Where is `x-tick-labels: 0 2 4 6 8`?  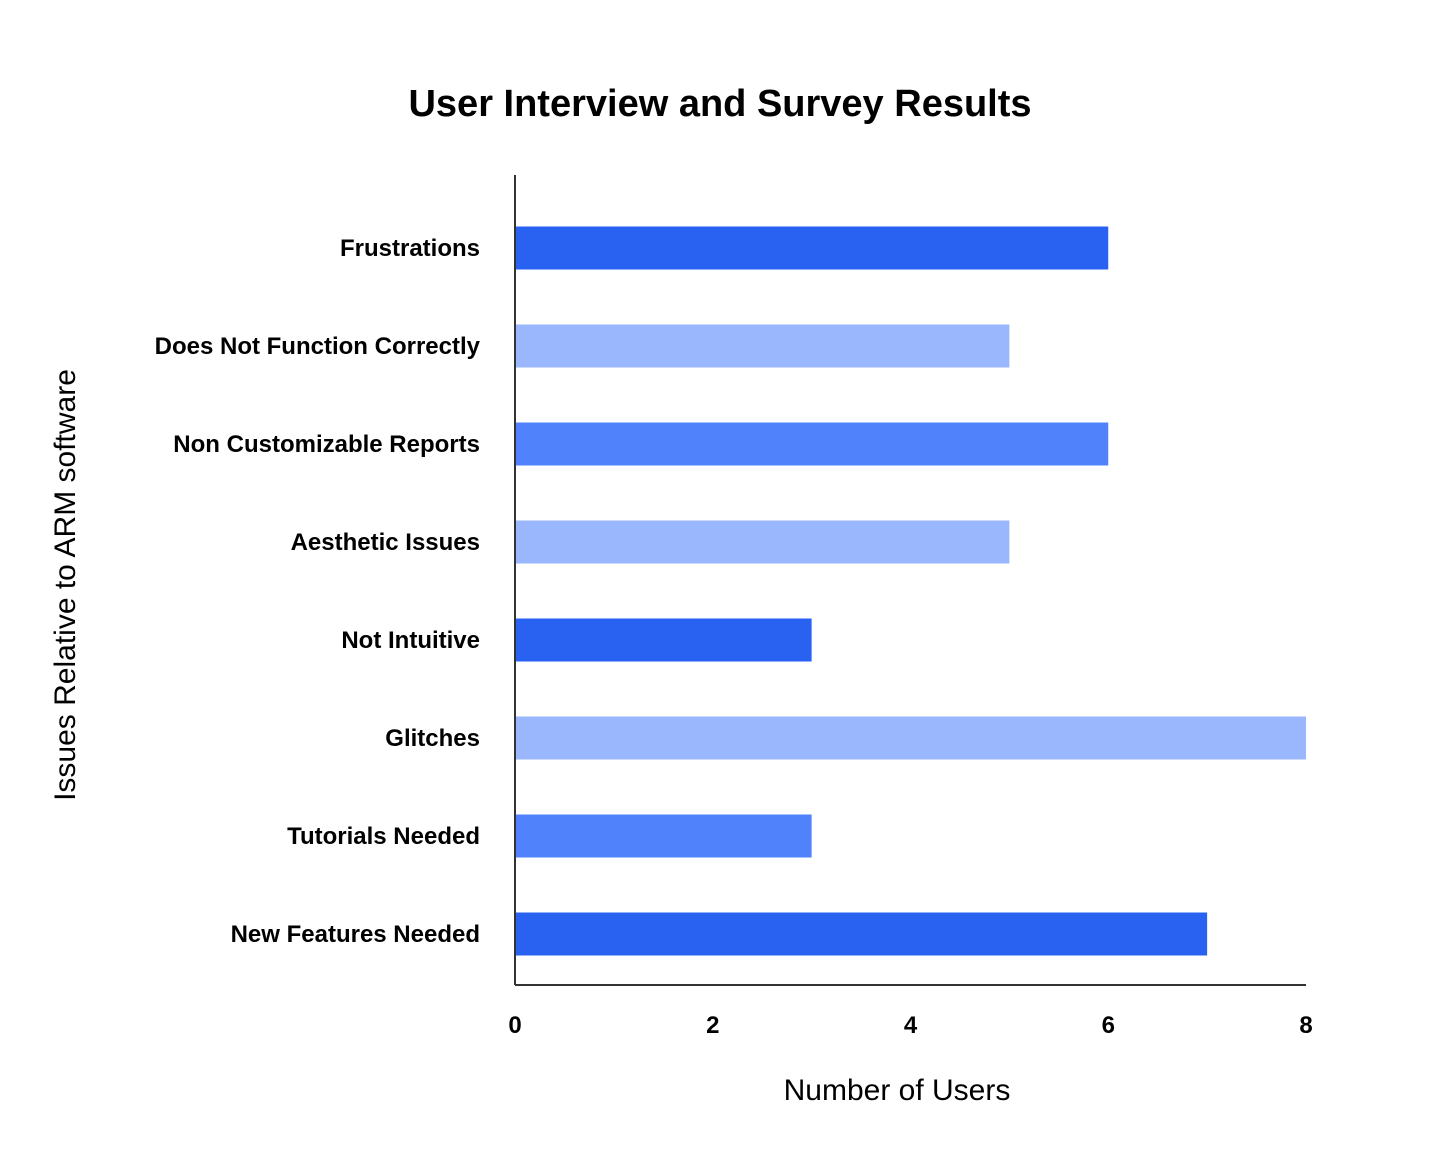
x-tick-labels: 0 2 4 6 8 is located at coordinates (910, 1025).